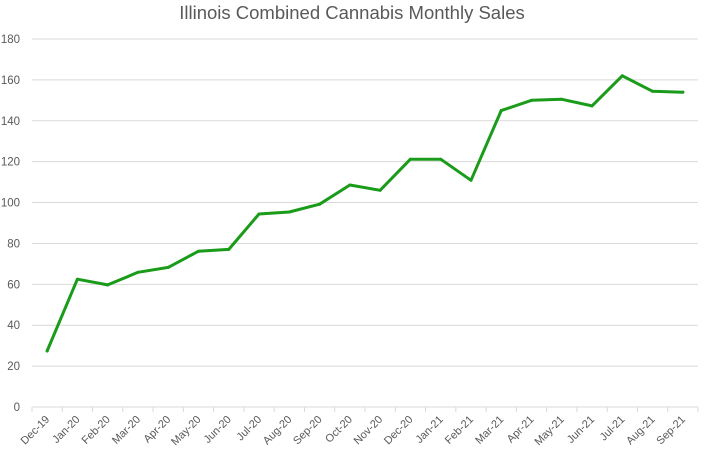 The width and height of the screenshot is (704, 454). I want to click on x-tick-label: Mar-21, so click(489, 430).